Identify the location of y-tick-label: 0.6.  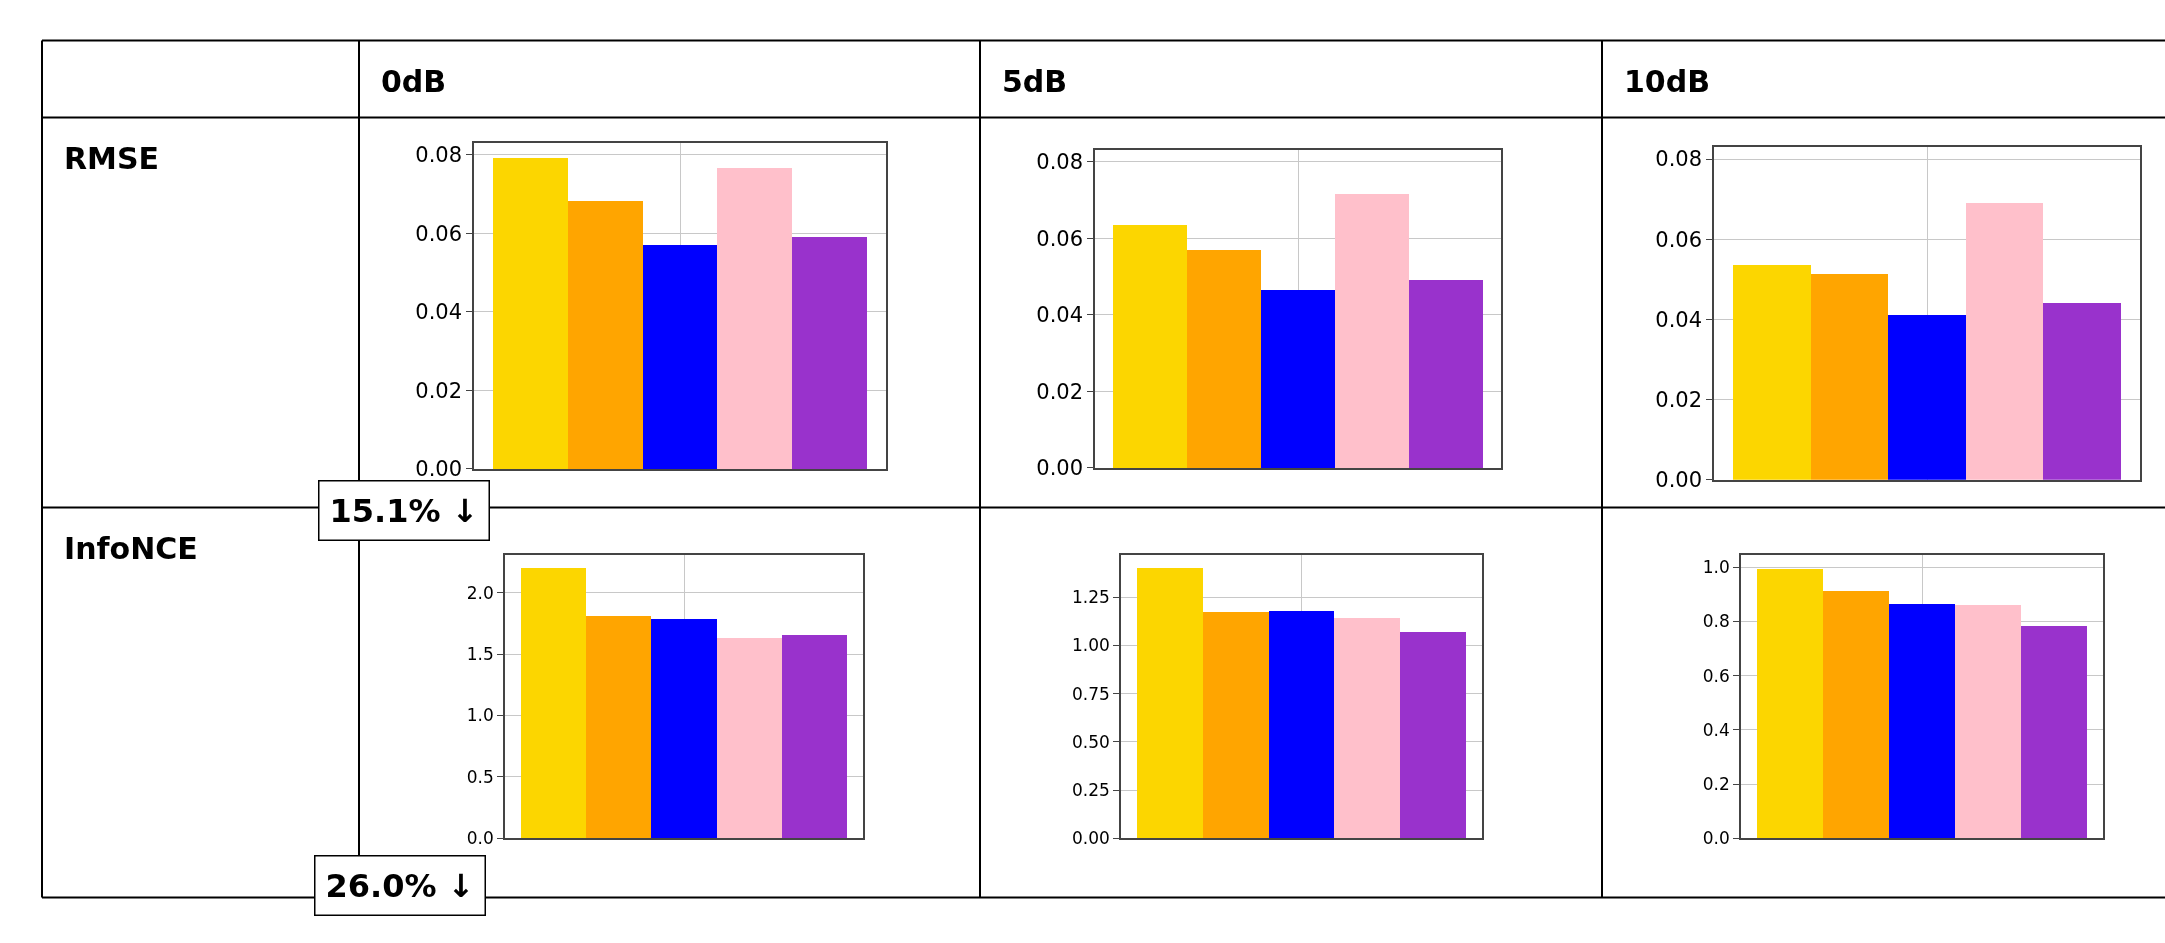
(1716, 675).